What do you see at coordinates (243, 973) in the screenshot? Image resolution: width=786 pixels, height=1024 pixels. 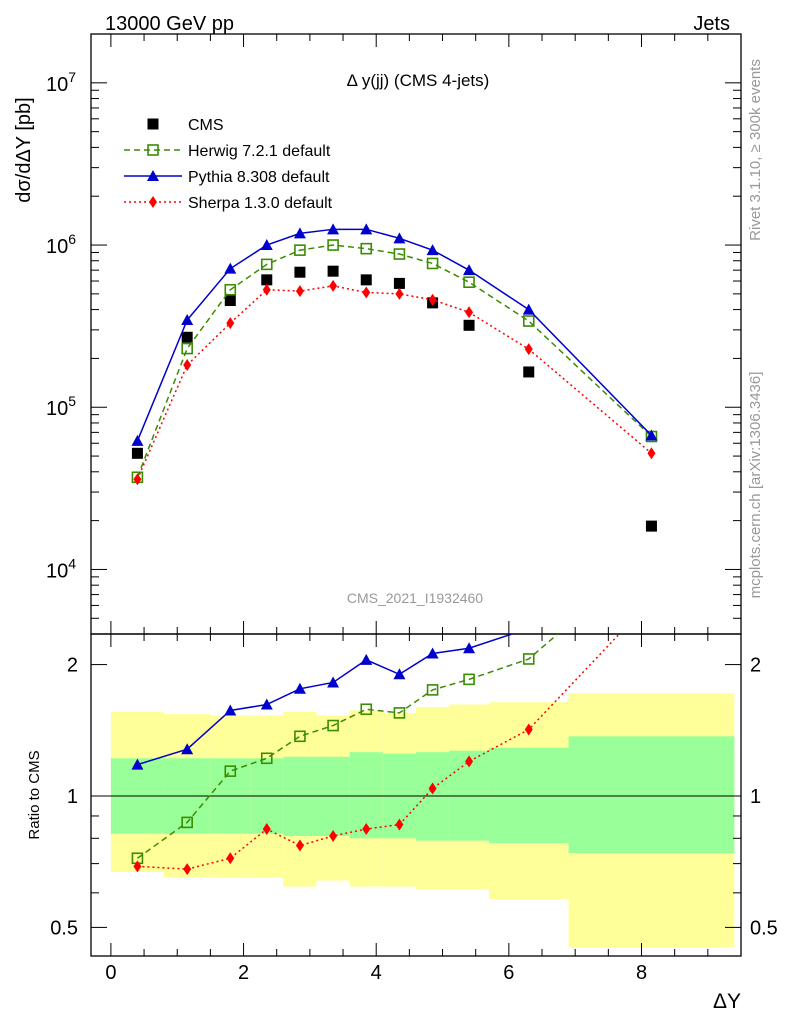 I see `x-tick-label: 2` at bounding box center [243, 973].